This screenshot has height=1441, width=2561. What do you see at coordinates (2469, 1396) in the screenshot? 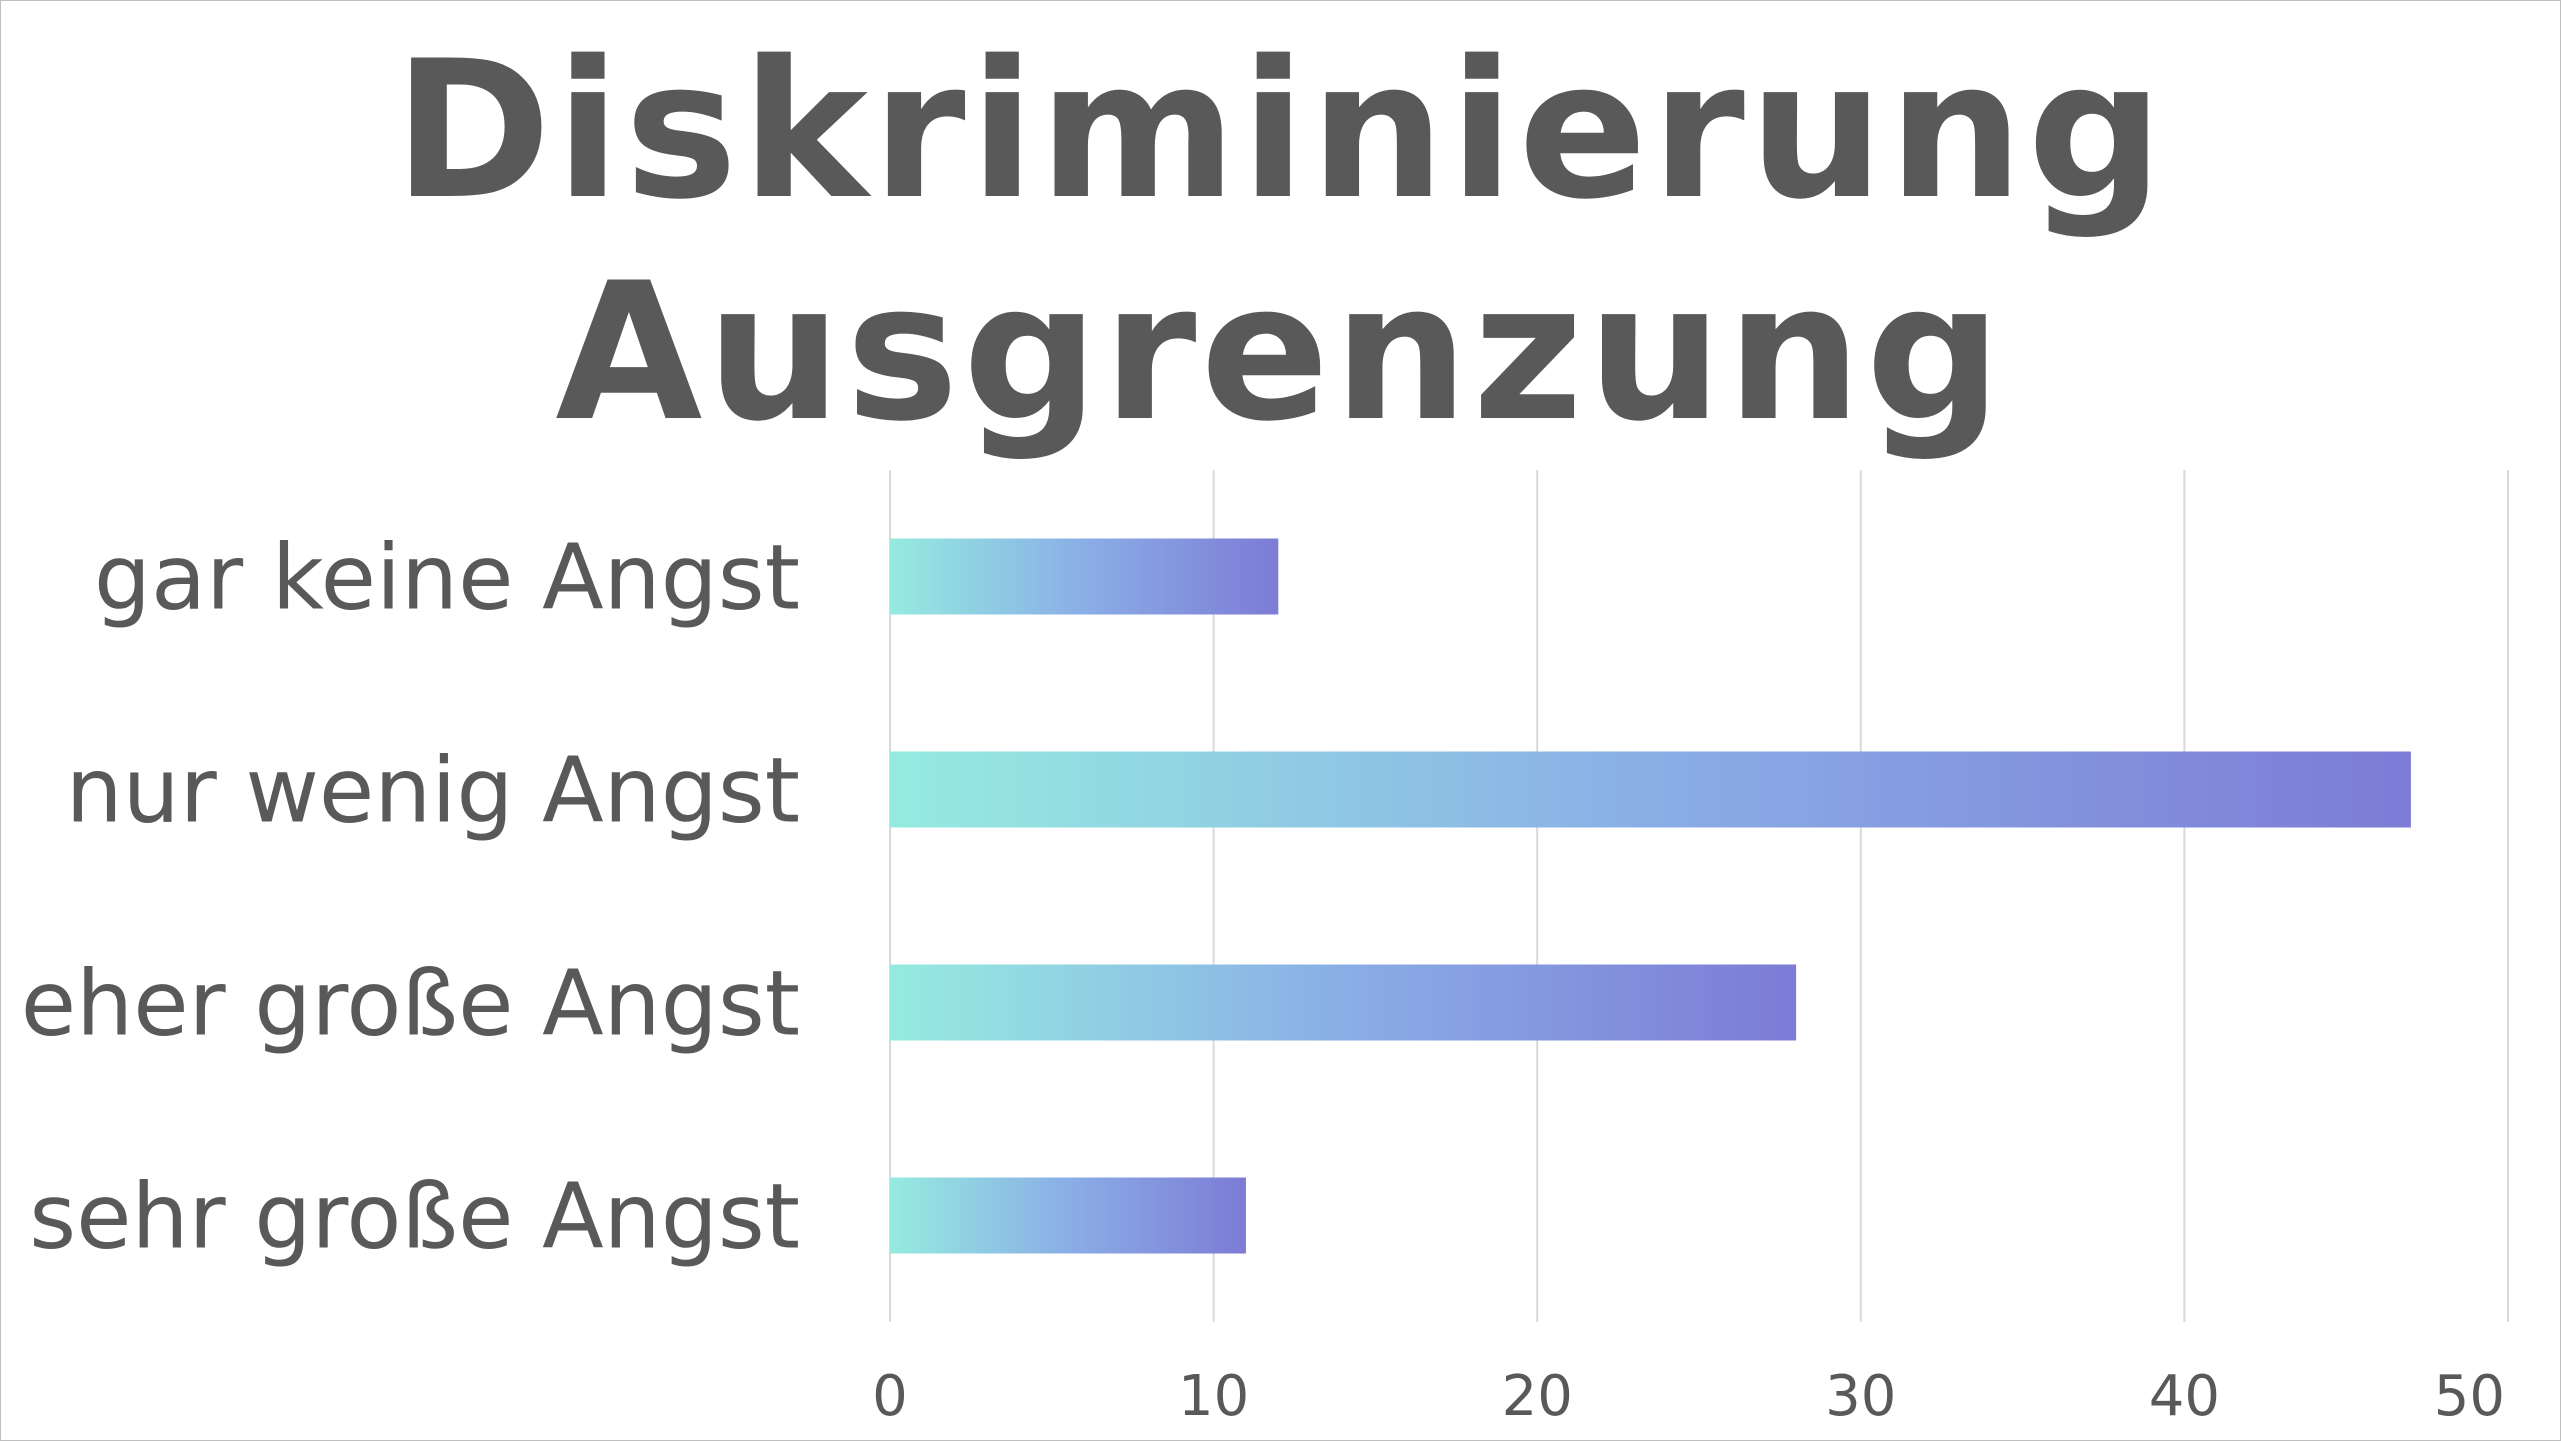
I see `x-tick-label-50: 50` at bounding box center [2469, 1396].